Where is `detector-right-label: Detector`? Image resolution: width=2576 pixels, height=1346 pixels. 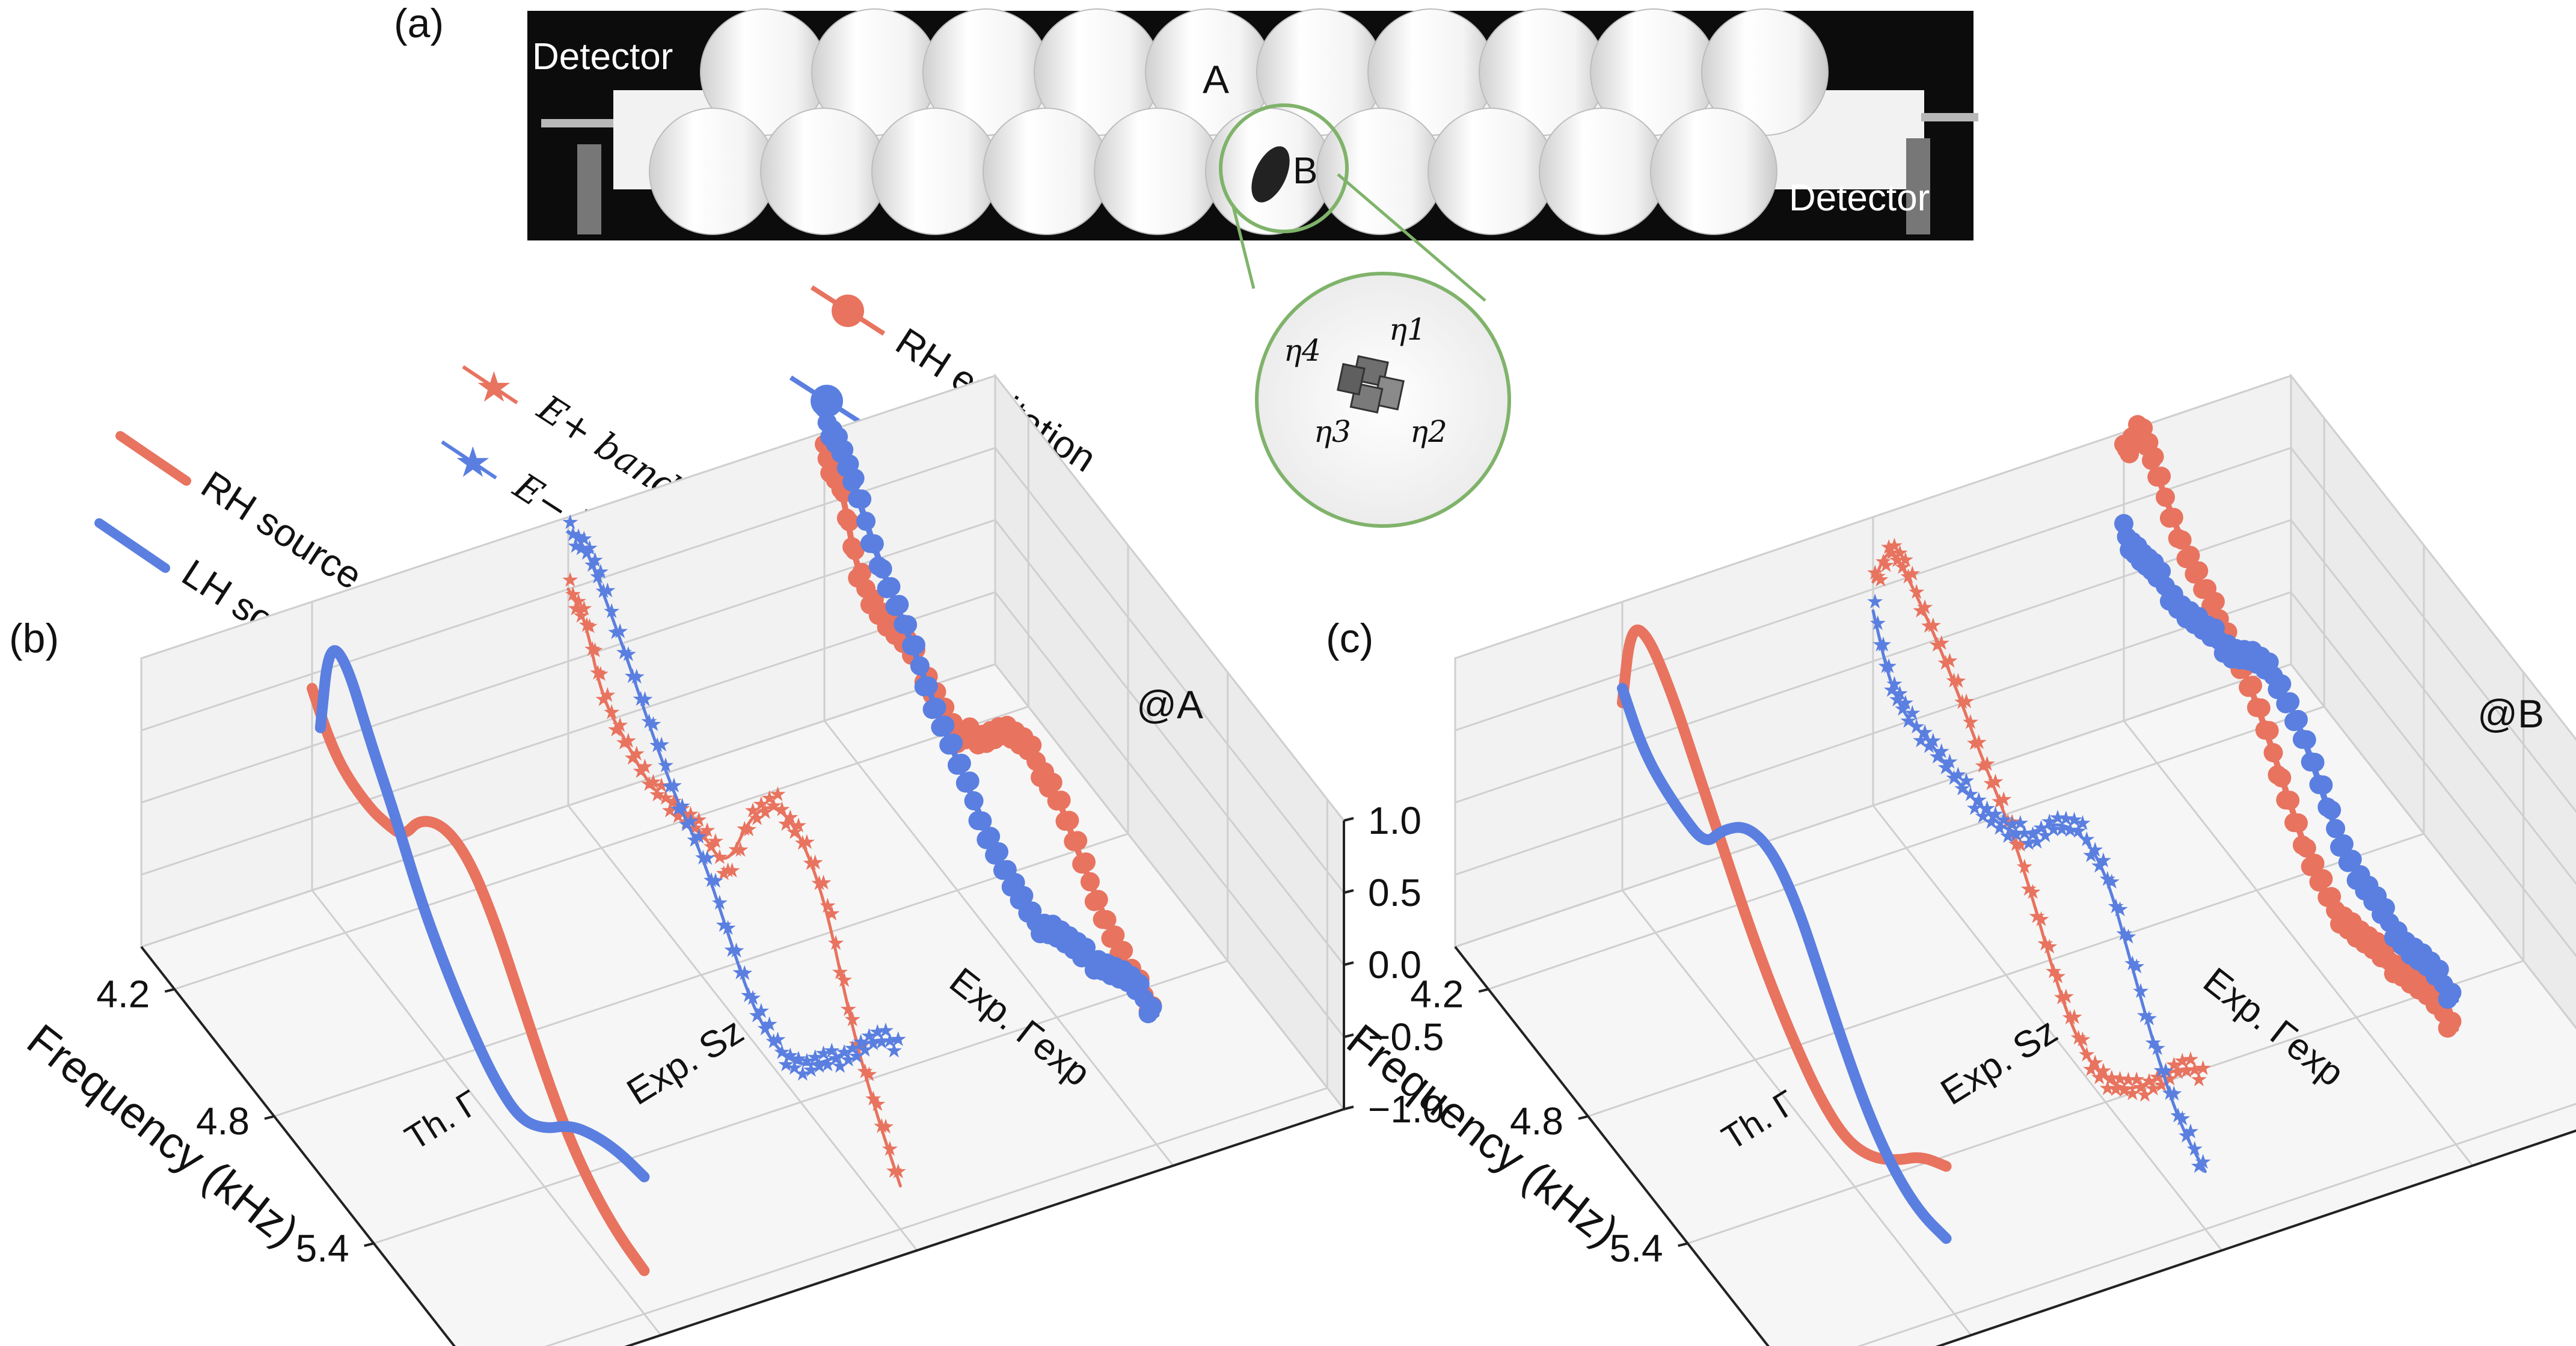
detector-right-label: Detector is located at coordinates (1859, 198).